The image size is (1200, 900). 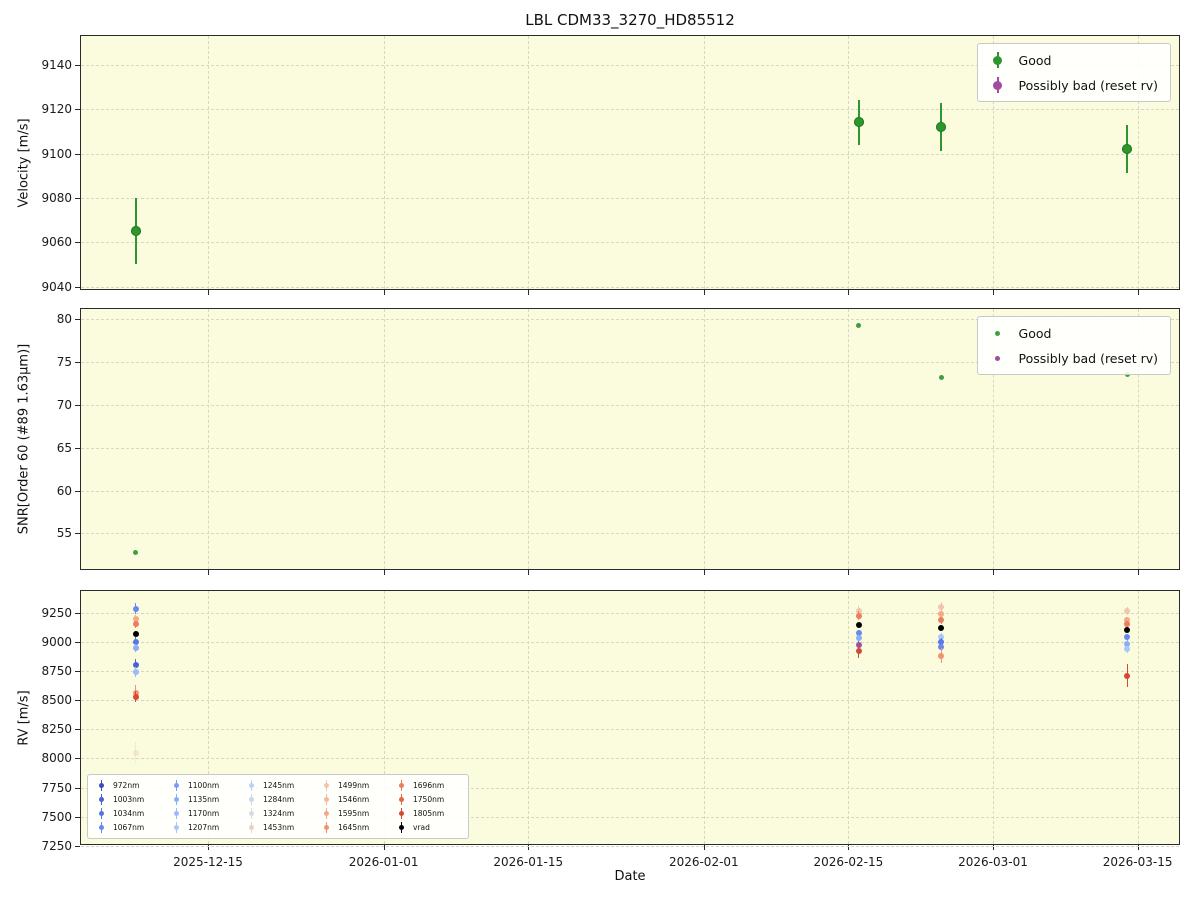 I want to click on legend-marker-errorbar, so click(x=998, y=60).